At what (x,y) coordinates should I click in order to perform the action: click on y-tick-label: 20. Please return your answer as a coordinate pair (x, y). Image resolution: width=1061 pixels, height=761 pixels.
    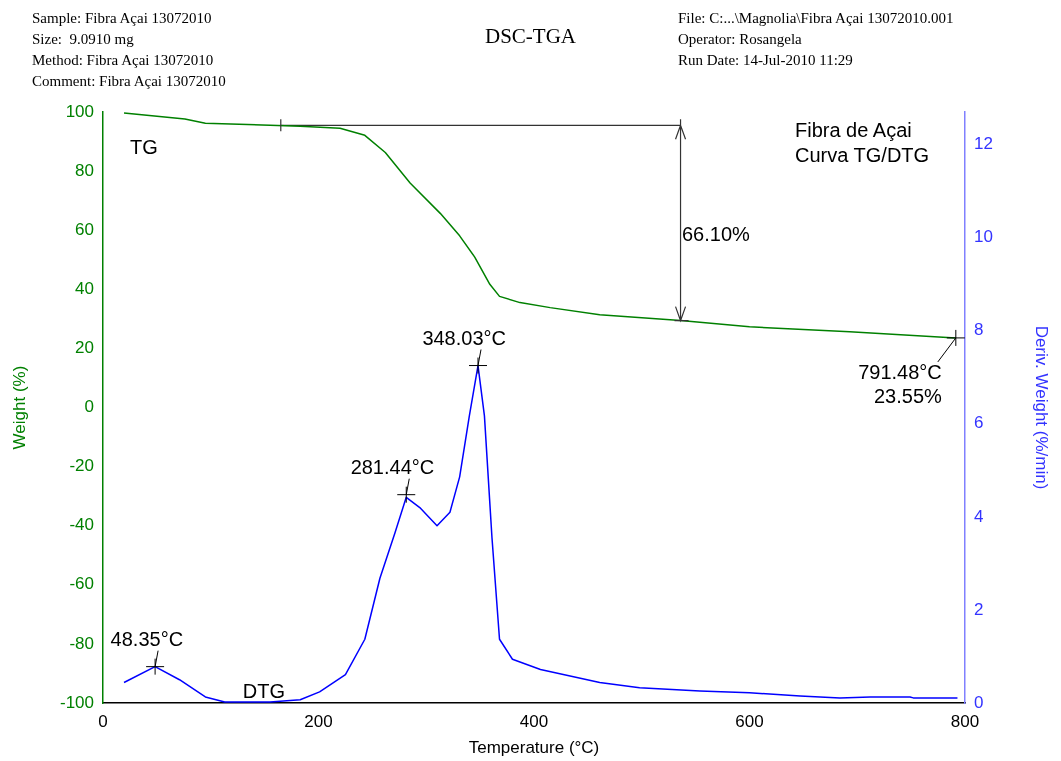
    Looking at the image, I should click on (84, 348).